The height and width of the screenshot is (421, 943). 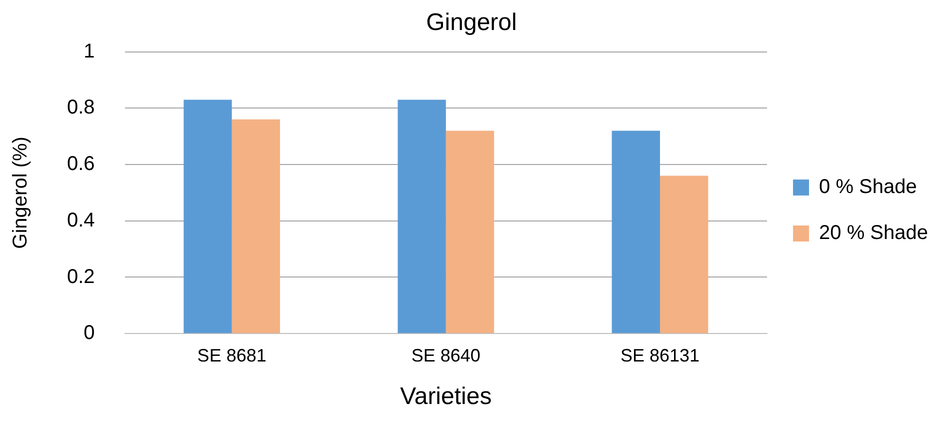 What do you see at coordinates (89, 51) in the screenshot?
I see `y-tick-label: 1` at bounding box center [89, 51].